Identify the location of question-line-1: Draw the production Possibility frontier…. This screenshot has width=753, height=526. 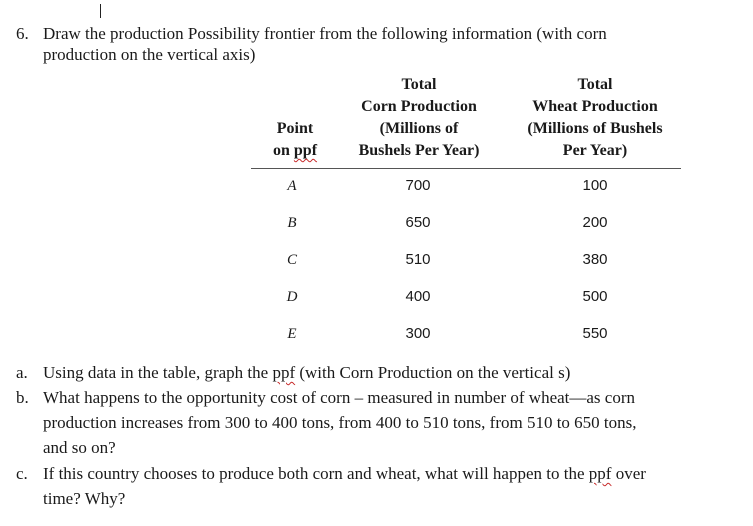
(325, 33).